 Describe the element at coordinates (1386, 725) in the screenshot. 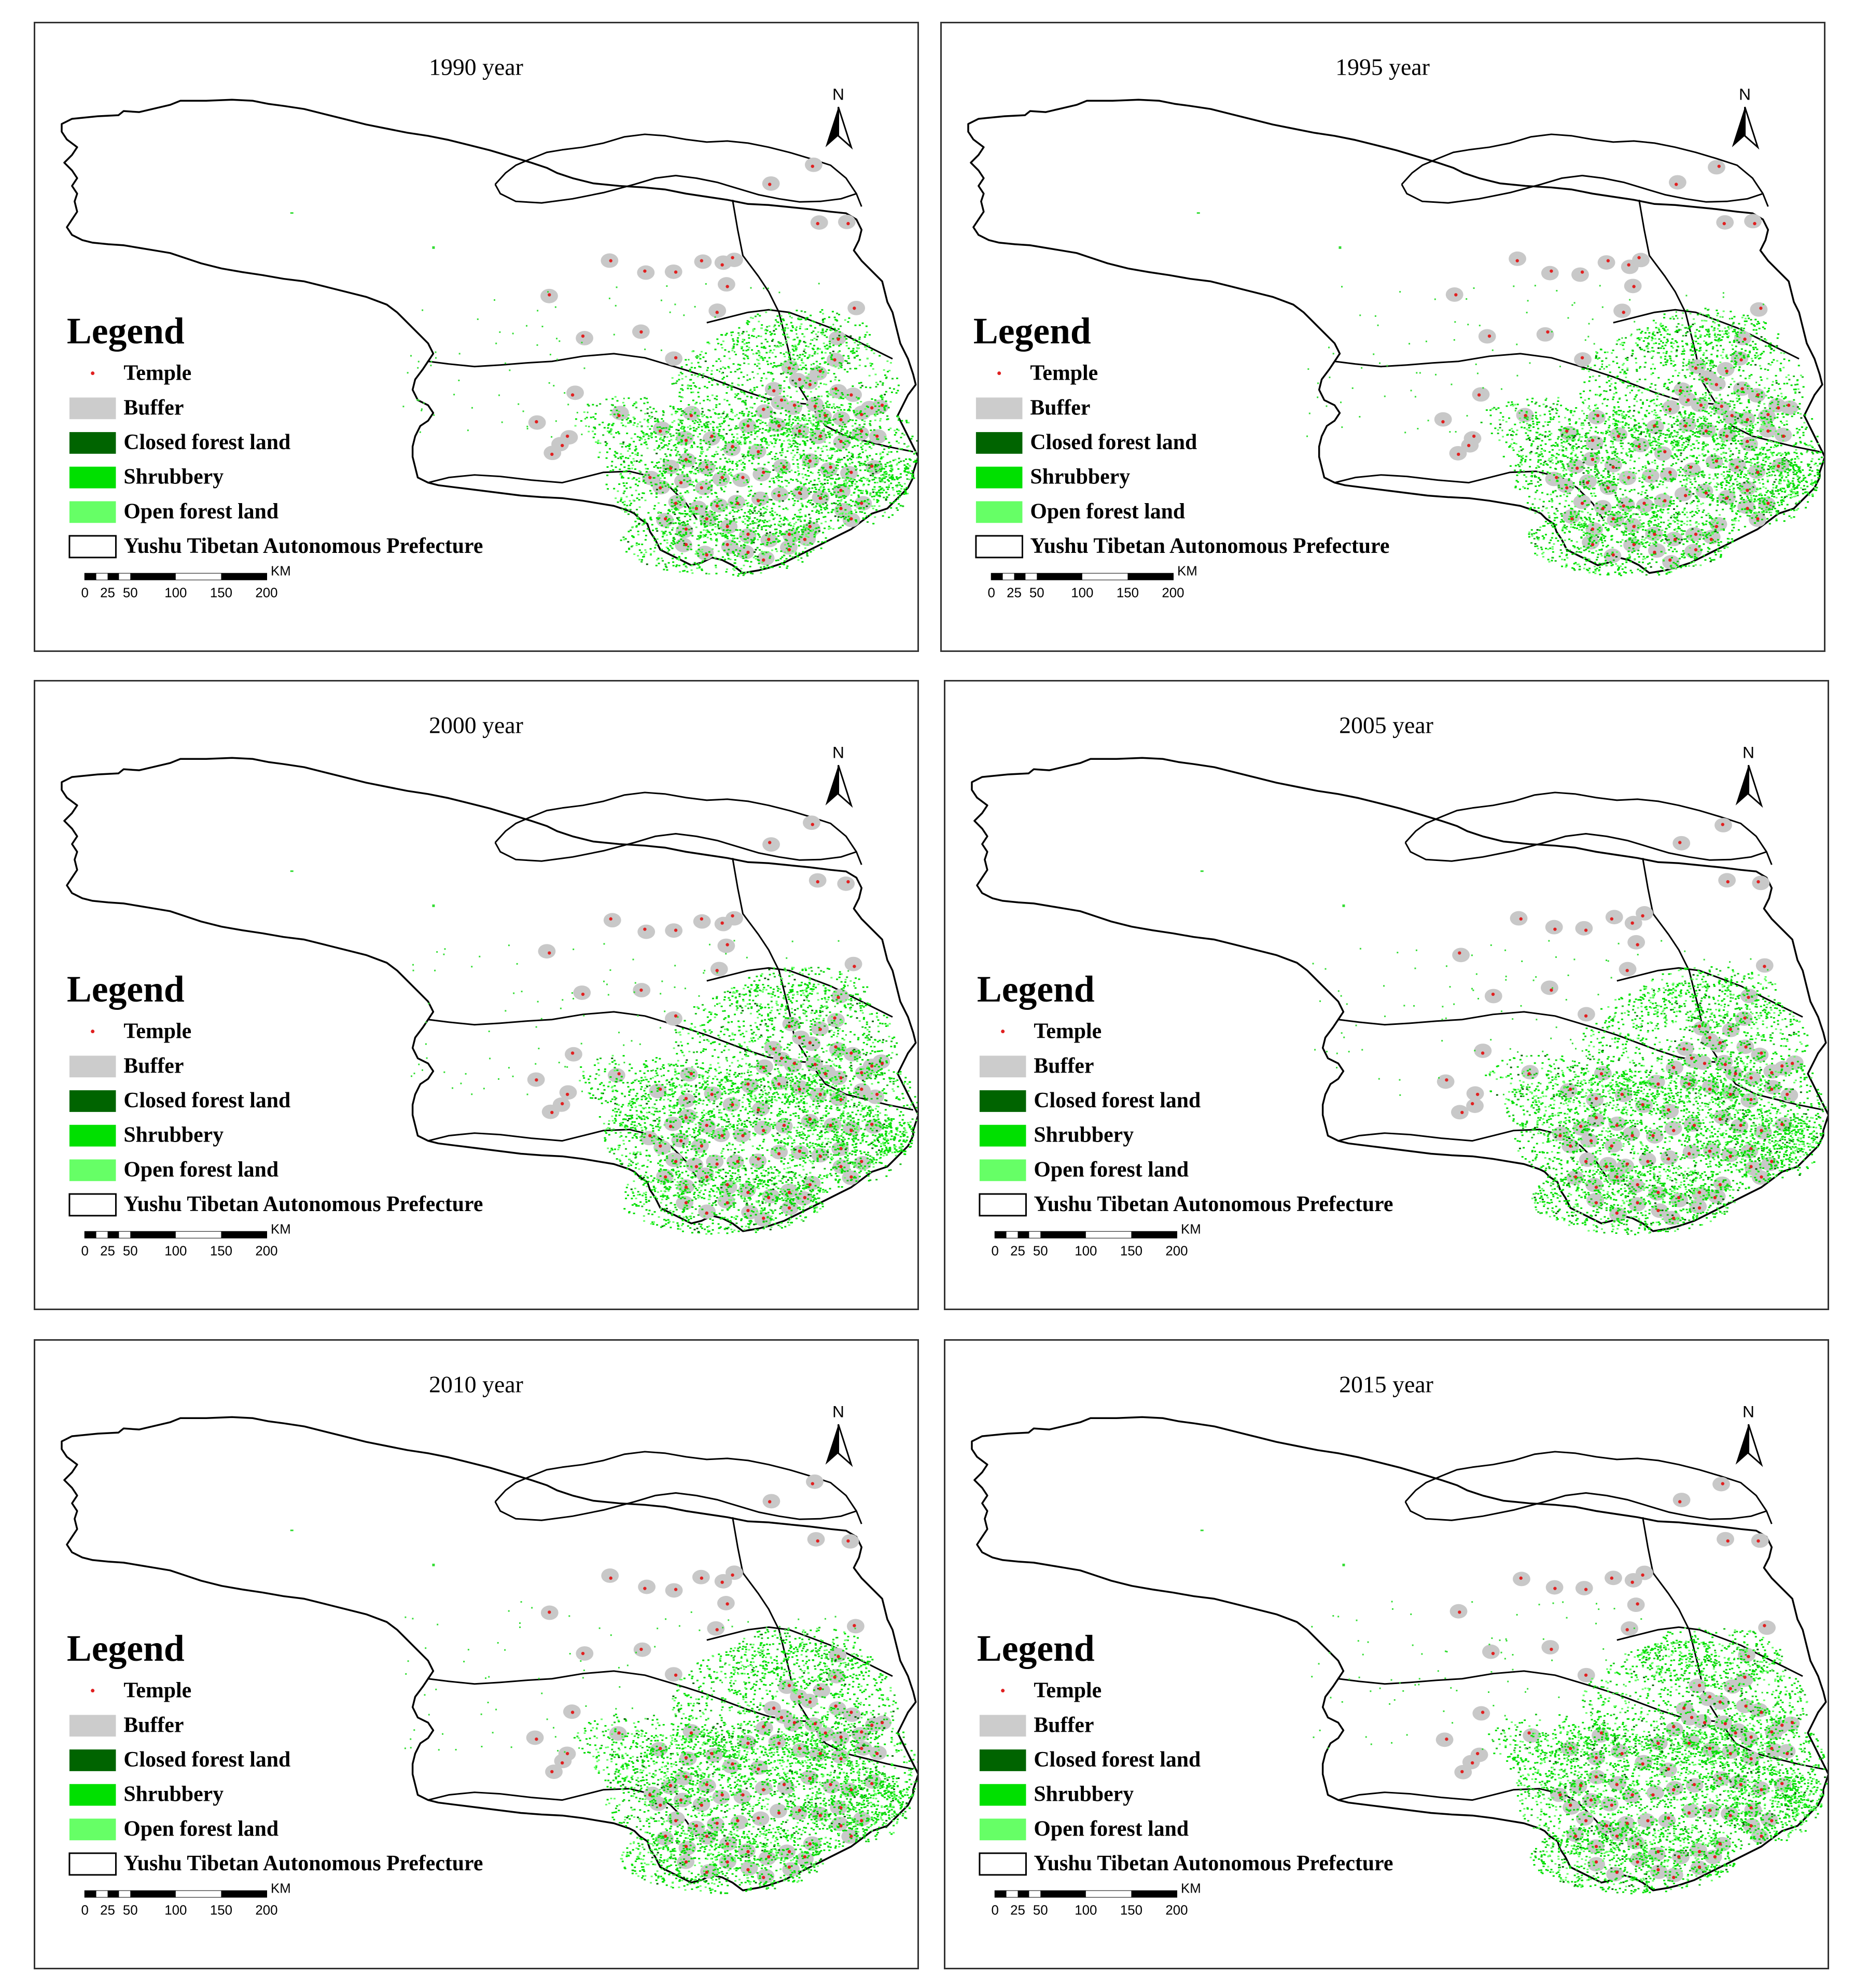

I see `panel-title: 2005 year` at that location.